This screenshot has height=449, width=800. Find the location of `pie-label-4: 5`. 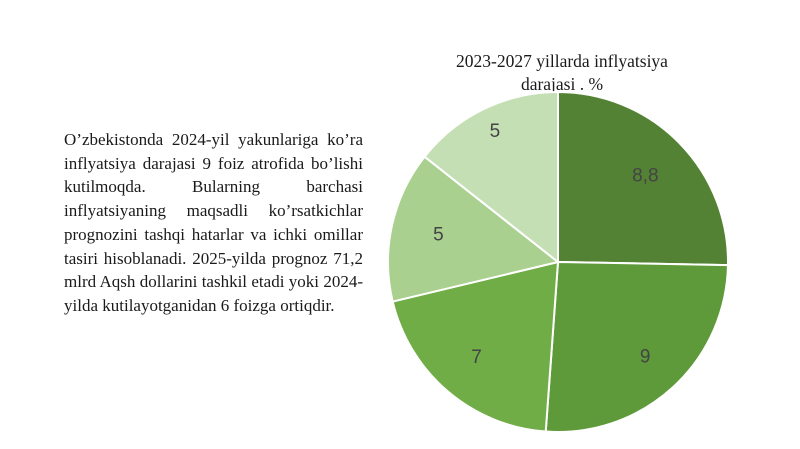

pie-label-4: 5 is located at coordinates (438, 235).